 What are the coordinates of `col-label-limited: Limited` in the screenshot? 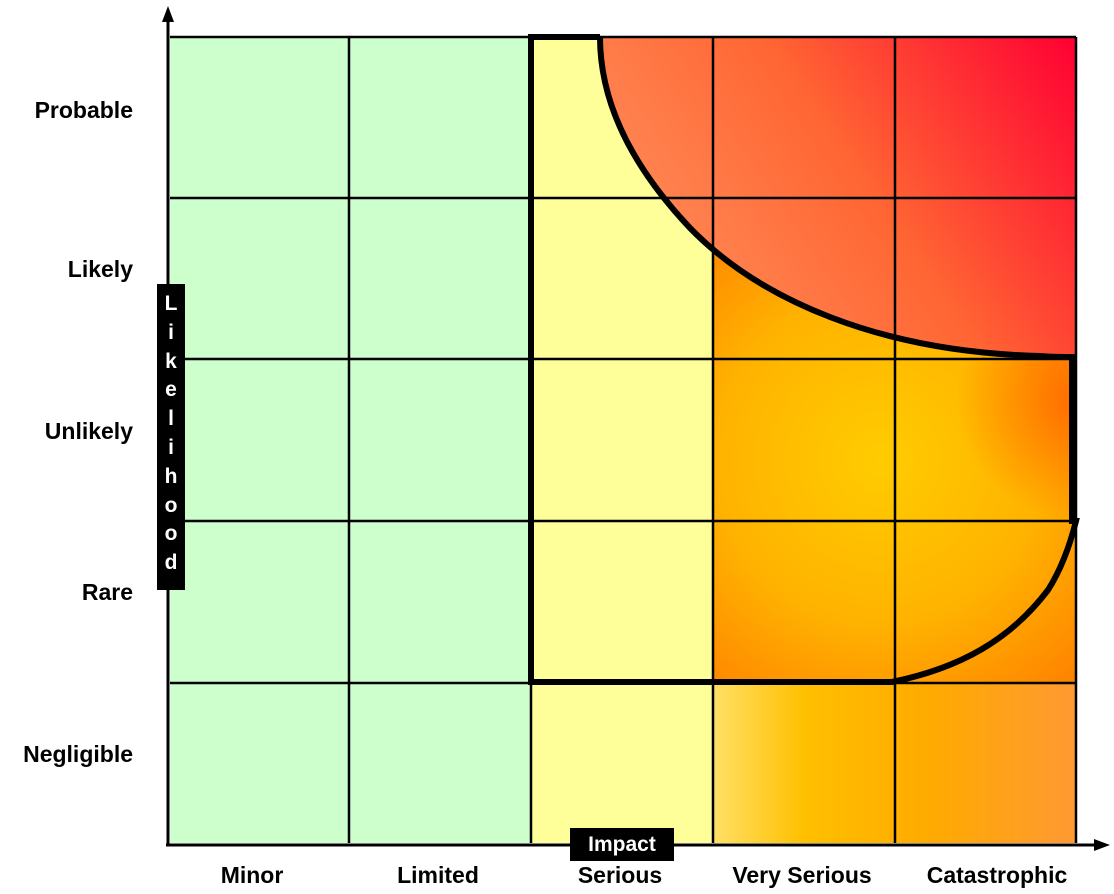 It's located at (438, 875).